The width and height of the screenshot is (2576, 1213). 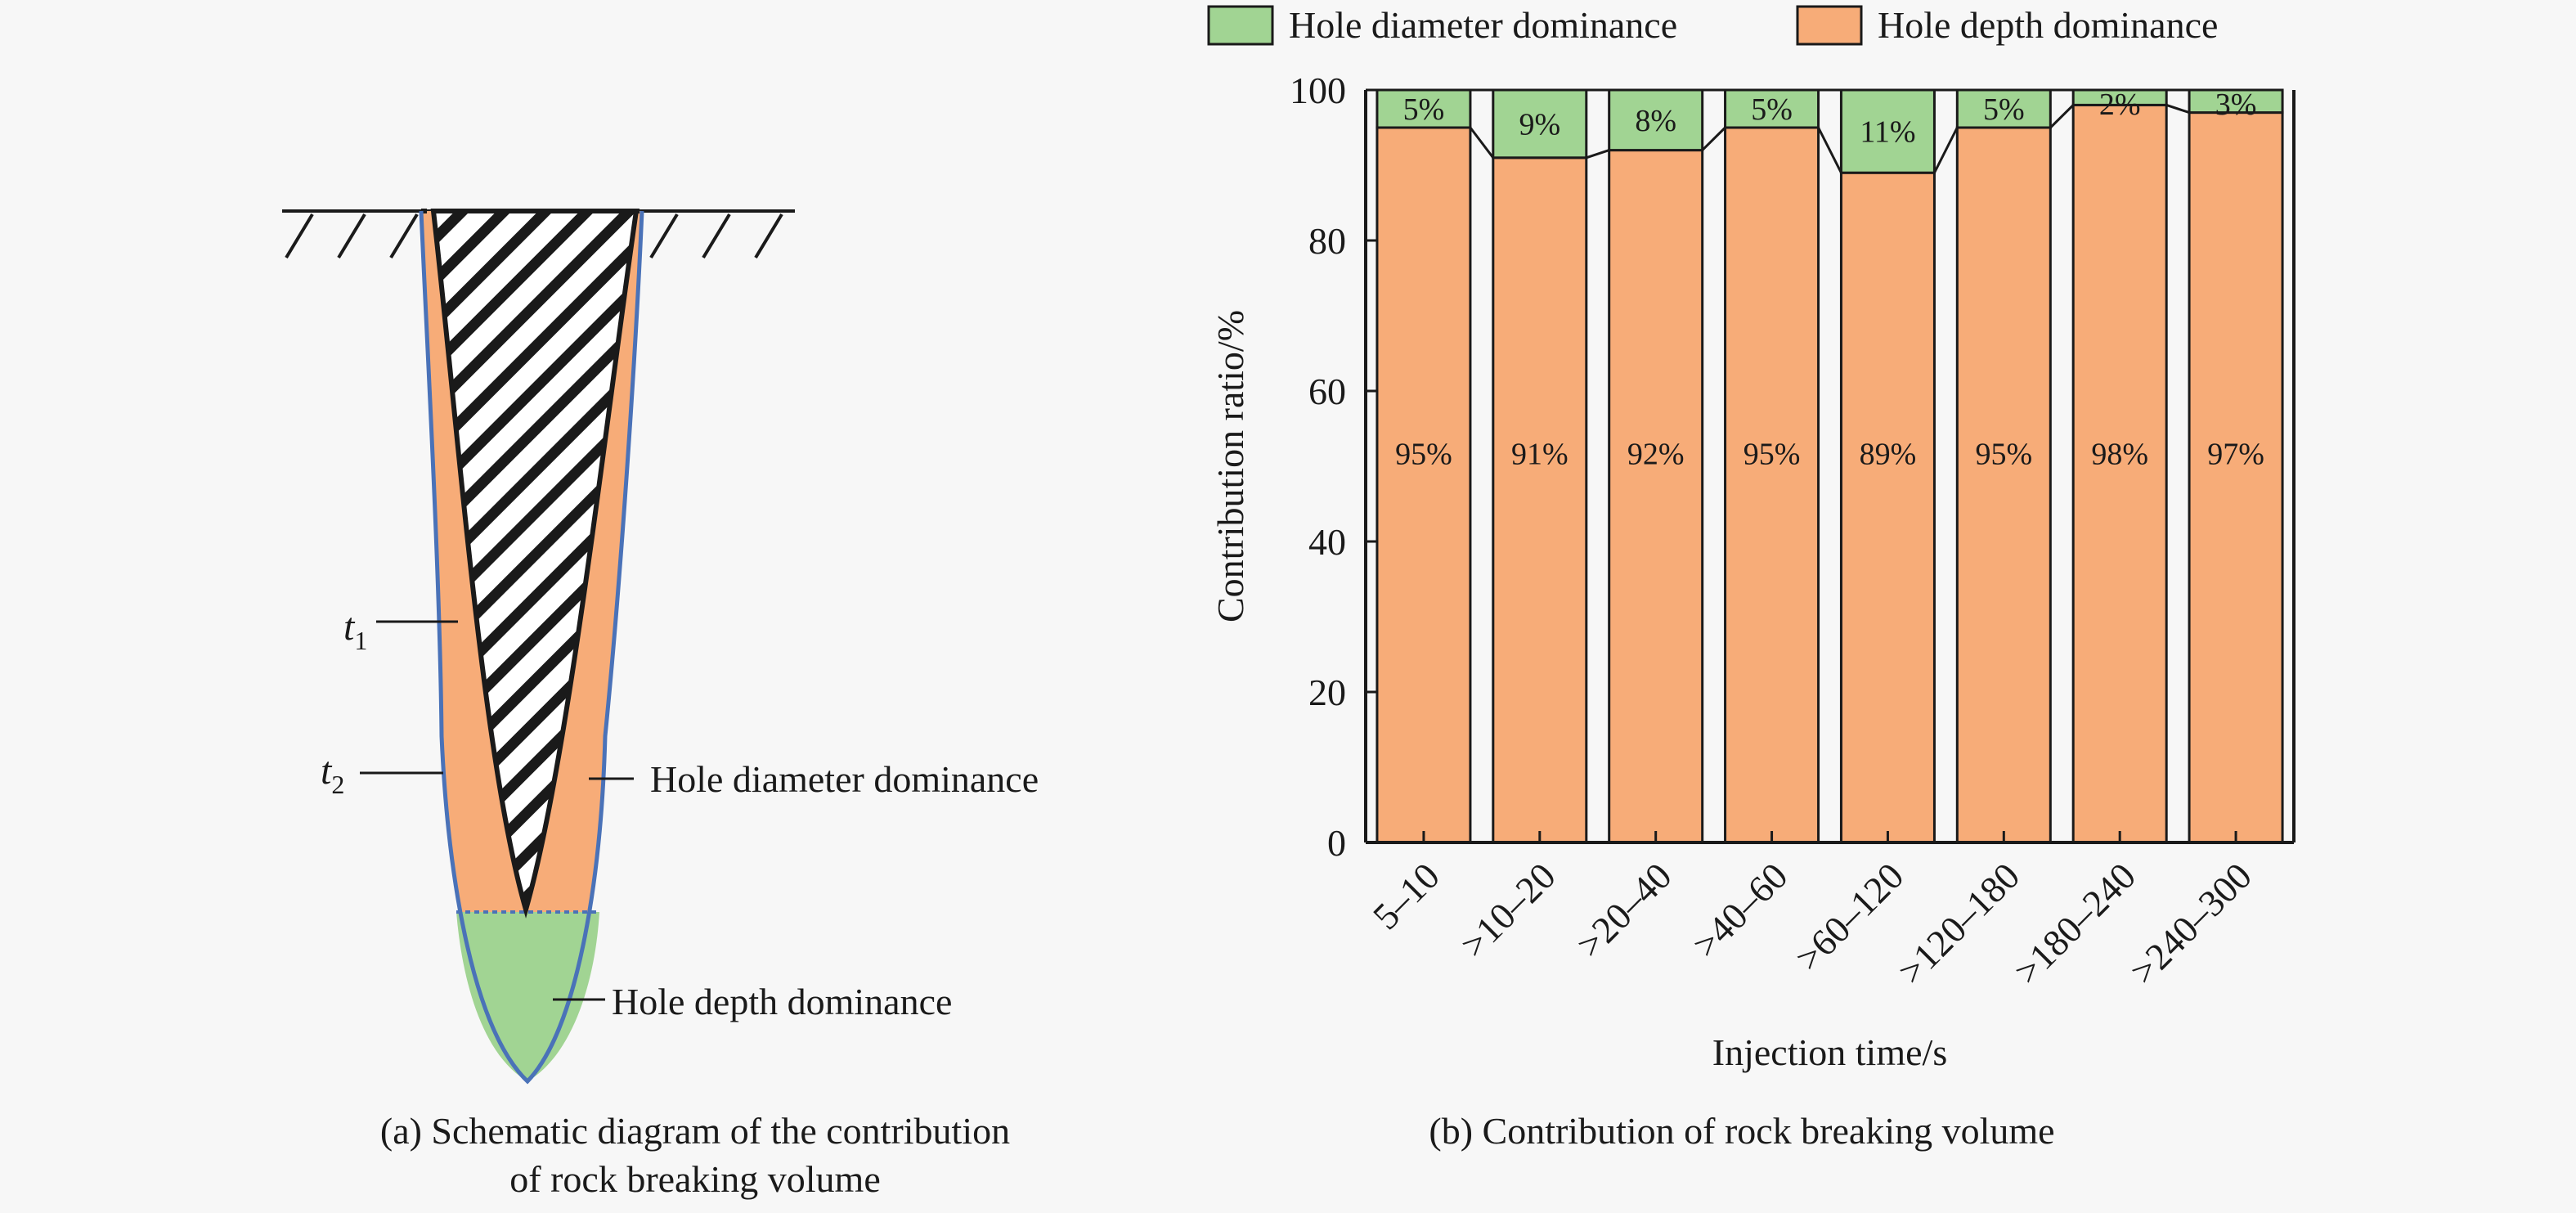 I want to click on label-diameter-value: 2%, so click(x=2120, y=105).